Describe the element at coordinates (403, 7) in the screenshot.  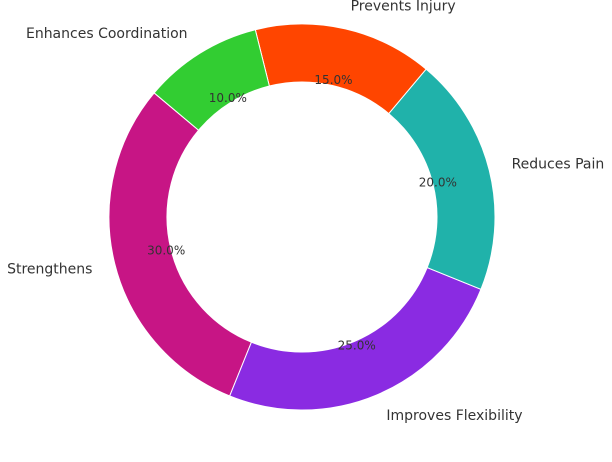
I see `category-label-prevents-injury: Prevents Injury` at that location.